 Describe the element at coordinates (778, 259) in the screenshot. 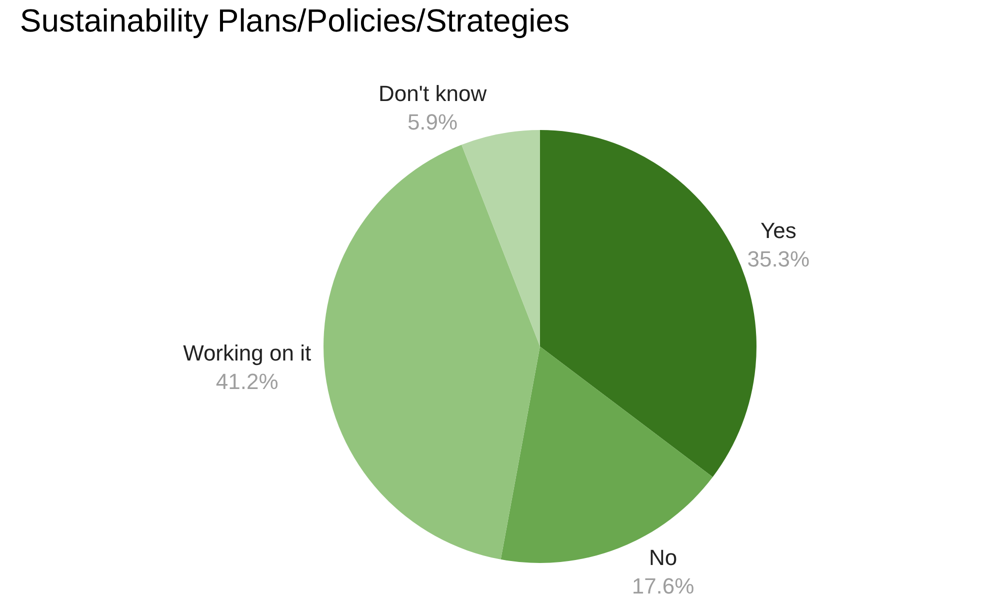

I see `data-label: 35.3%` at that location.